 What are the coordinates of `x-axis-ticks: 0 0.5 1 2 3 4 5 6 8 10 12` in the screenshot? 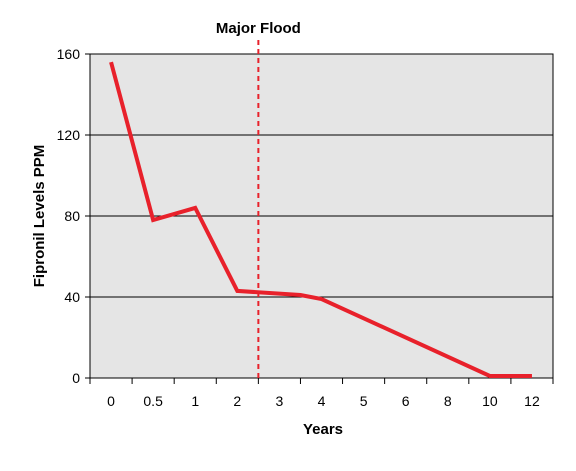 It's located at (321, 393).